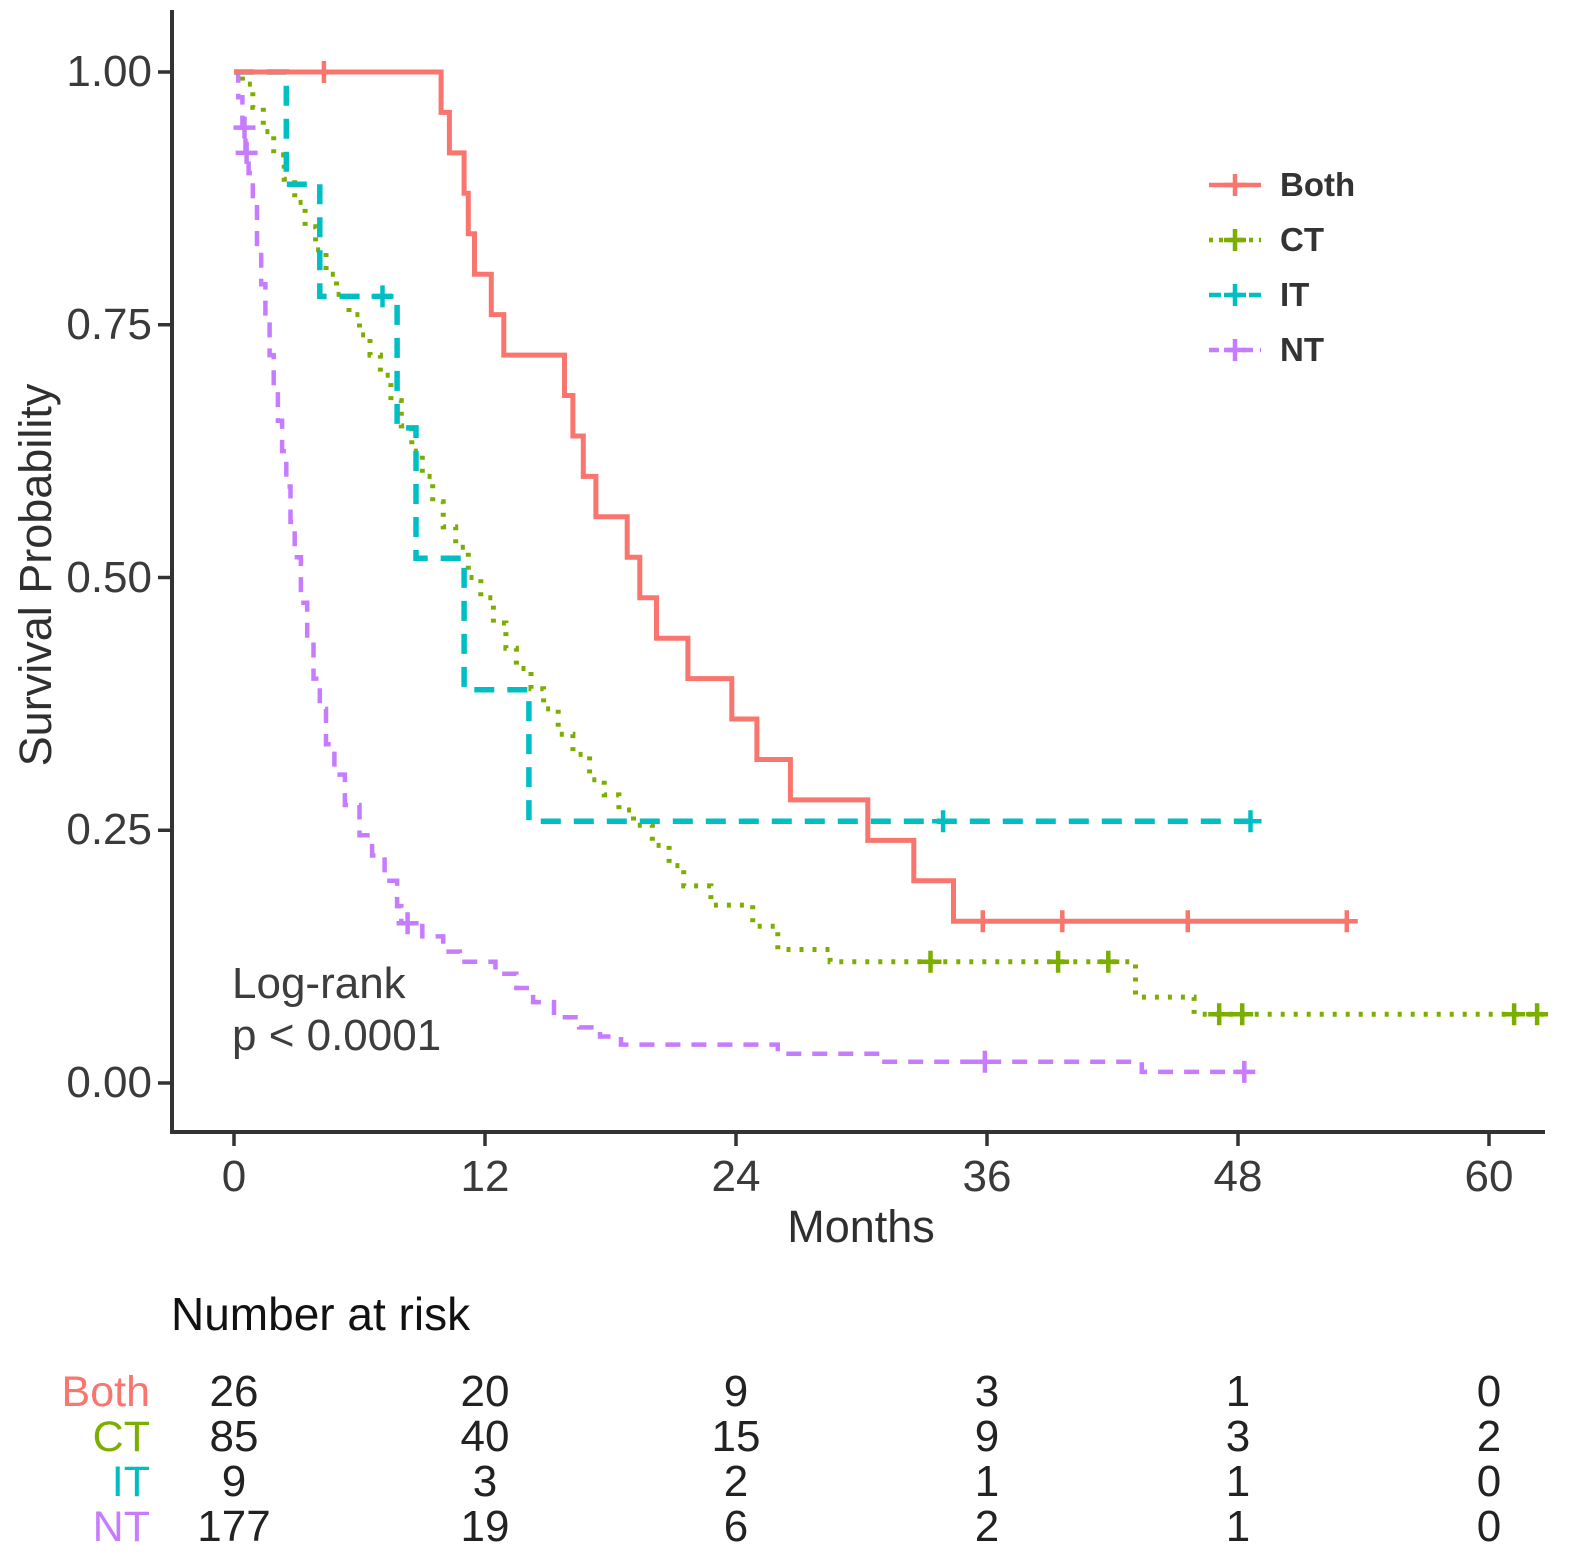 The height and width of the screenshot is (1568, 1574). I want to click on legend-label: Both, so click(1318, 184).